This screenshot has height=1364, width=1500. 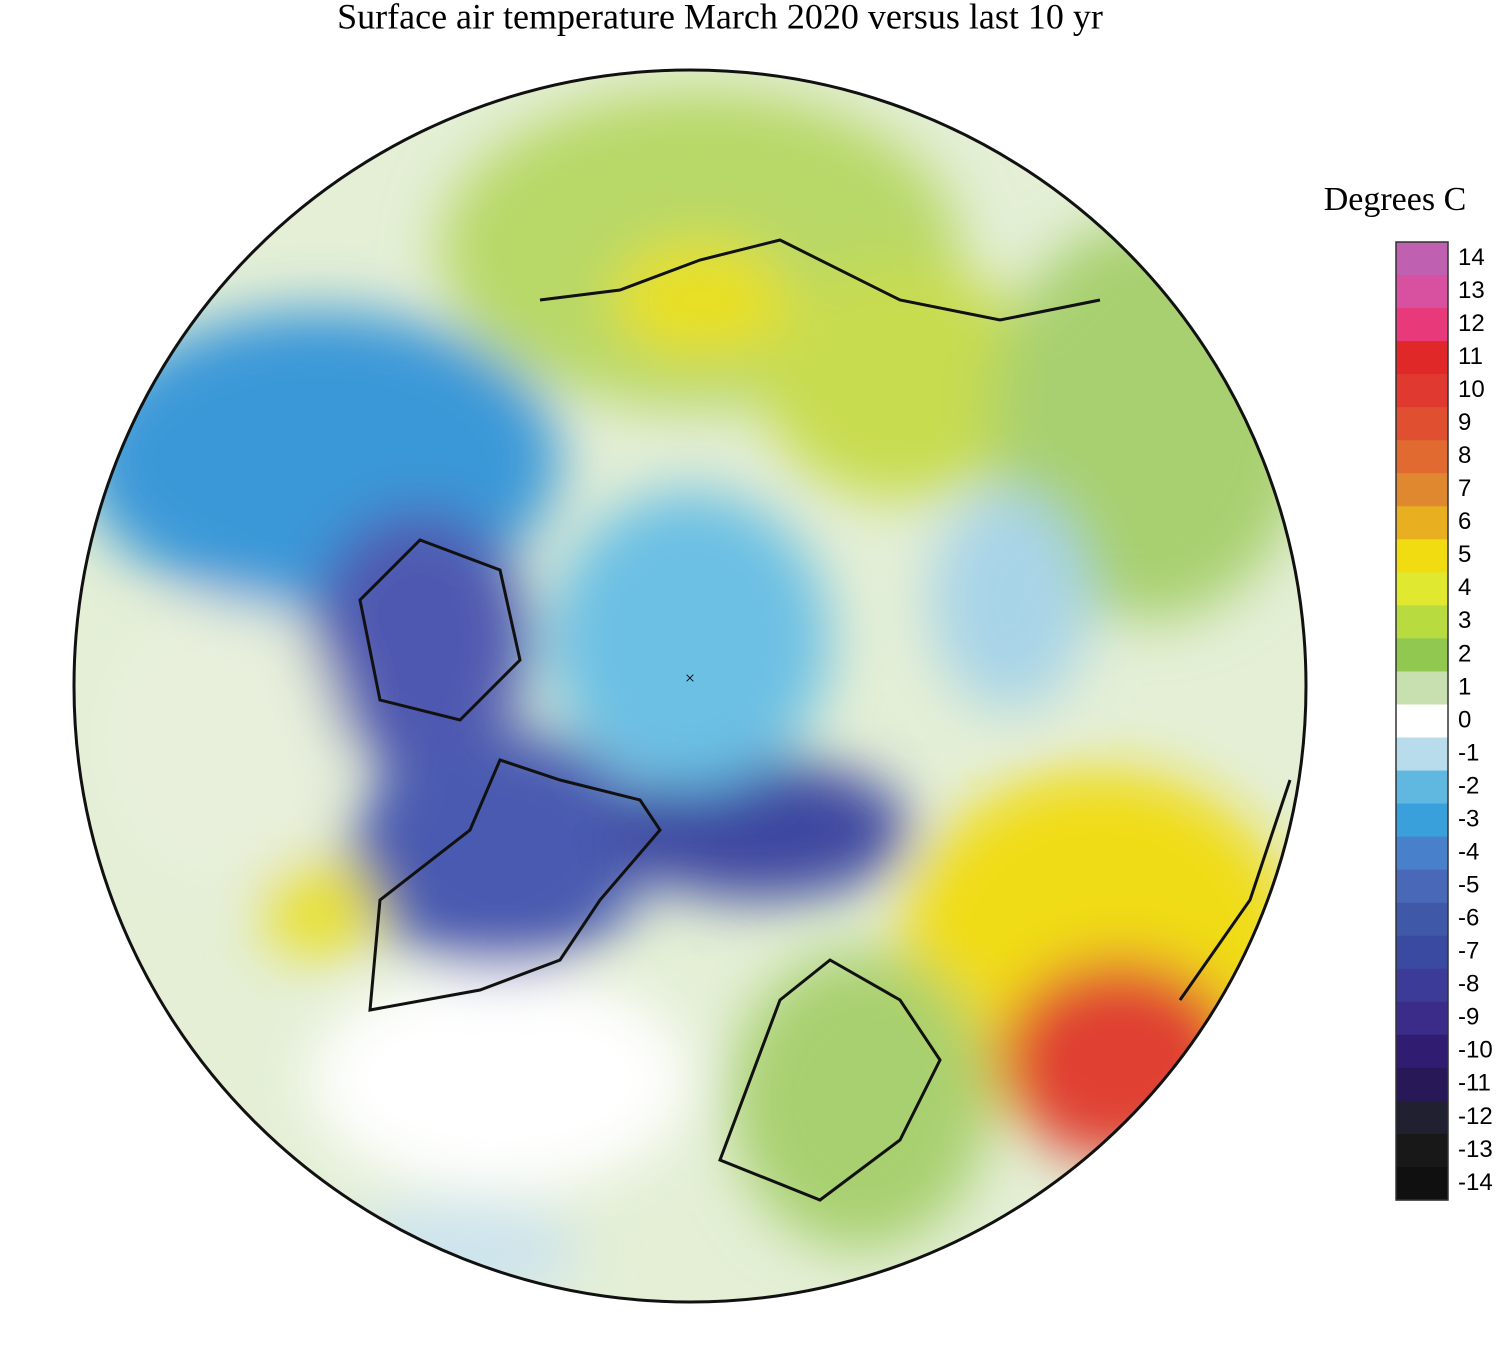 What do you see at coordinates (1464, 620) in the screenshot?
I see `colorbar-tick-label: 3` at bounding box center [1464, 620].